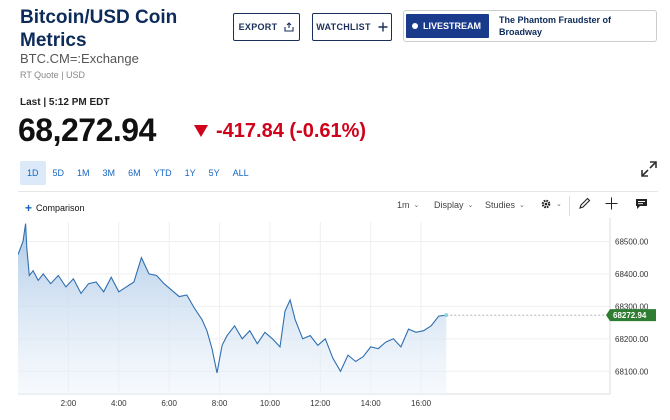  What do you see at coordinates (632, 371) in the screenshot?
I see `y-tick-label: 68100.00` at bounding box center [632, 371].